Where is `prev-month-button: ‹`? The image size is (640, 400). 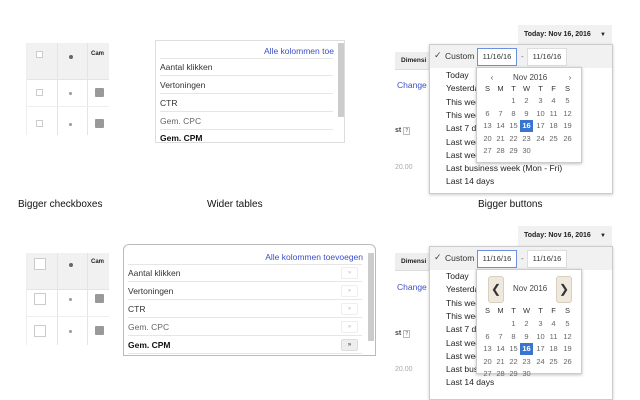 prev-month-button: ‹ is located at coordinates (492, 77).